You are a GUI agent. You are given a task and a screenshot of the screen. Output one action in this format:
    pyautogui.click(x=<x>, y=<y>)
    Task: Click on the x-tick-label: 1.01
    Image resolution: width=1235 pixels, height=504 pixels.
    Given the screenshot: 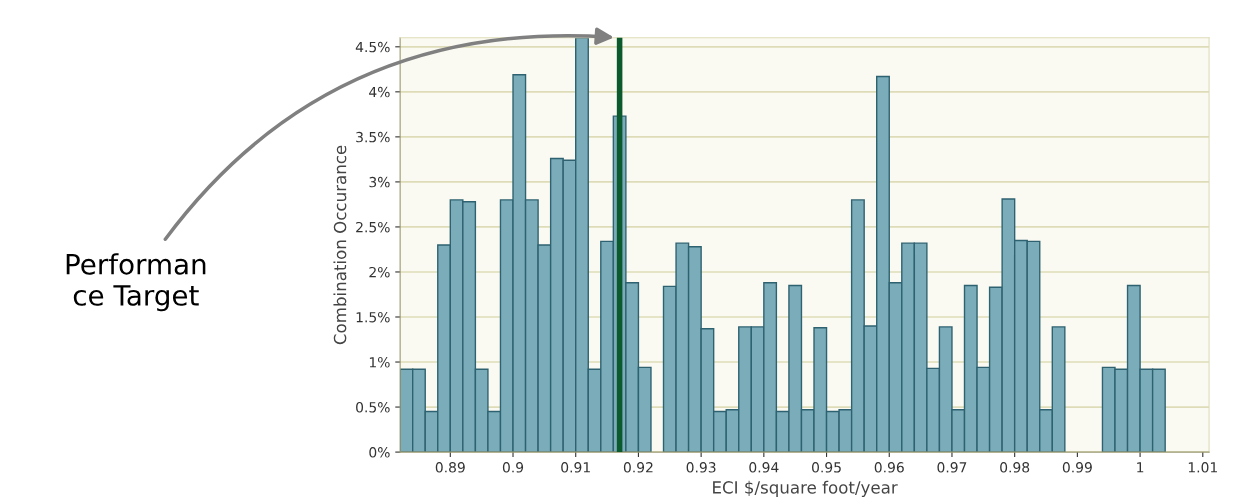 What is the action you would take?
    pyautogui.click(x=1202, y=467)
    